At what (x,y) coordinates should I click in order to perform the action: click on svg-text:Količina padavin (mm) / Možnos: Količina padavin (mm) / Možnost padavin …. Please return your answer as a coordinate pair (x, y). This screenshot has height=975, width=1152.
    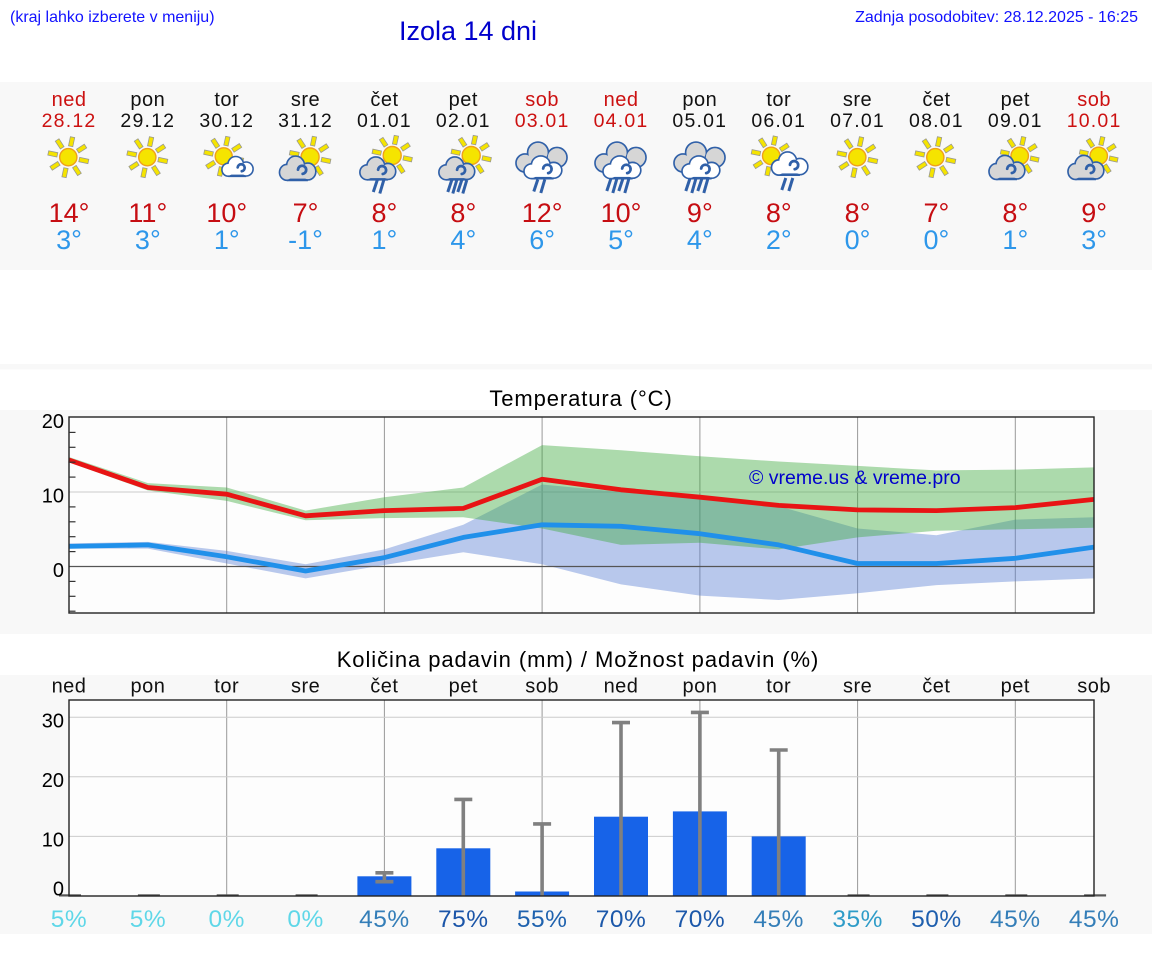
    Looking at the image, I should click on (578, 659).